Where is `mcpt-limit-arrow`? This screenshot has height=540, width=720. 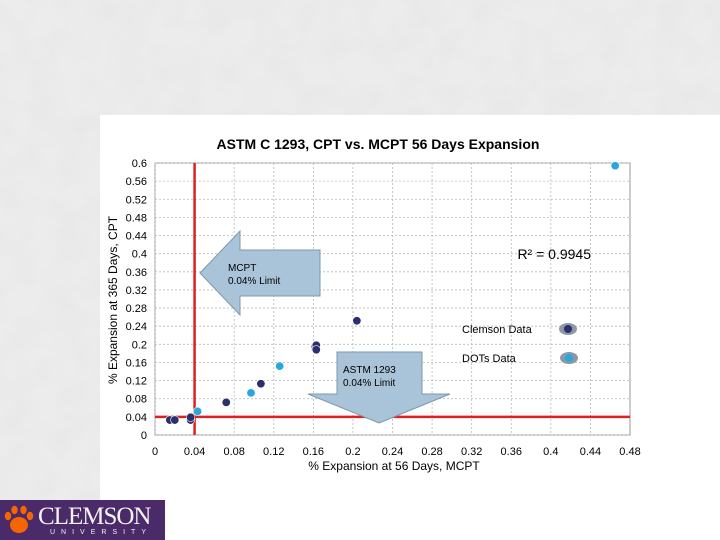
mcpt-limit-arrow is located at coordinates (260, 273).